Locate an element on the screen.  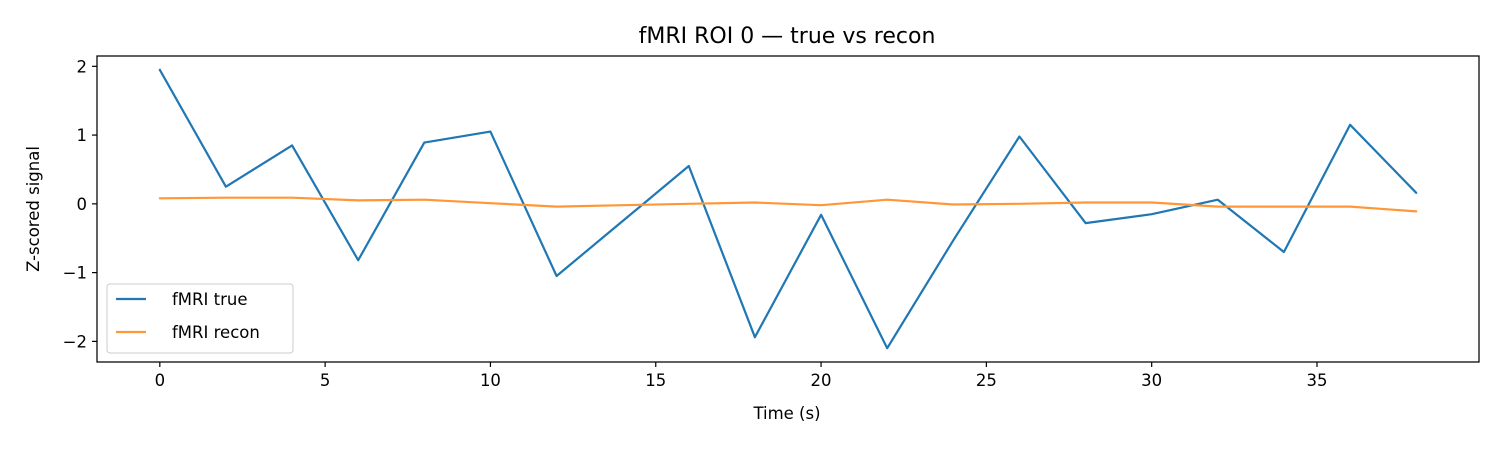
y-tick-label: −2 is located at coordinates (75, 341).